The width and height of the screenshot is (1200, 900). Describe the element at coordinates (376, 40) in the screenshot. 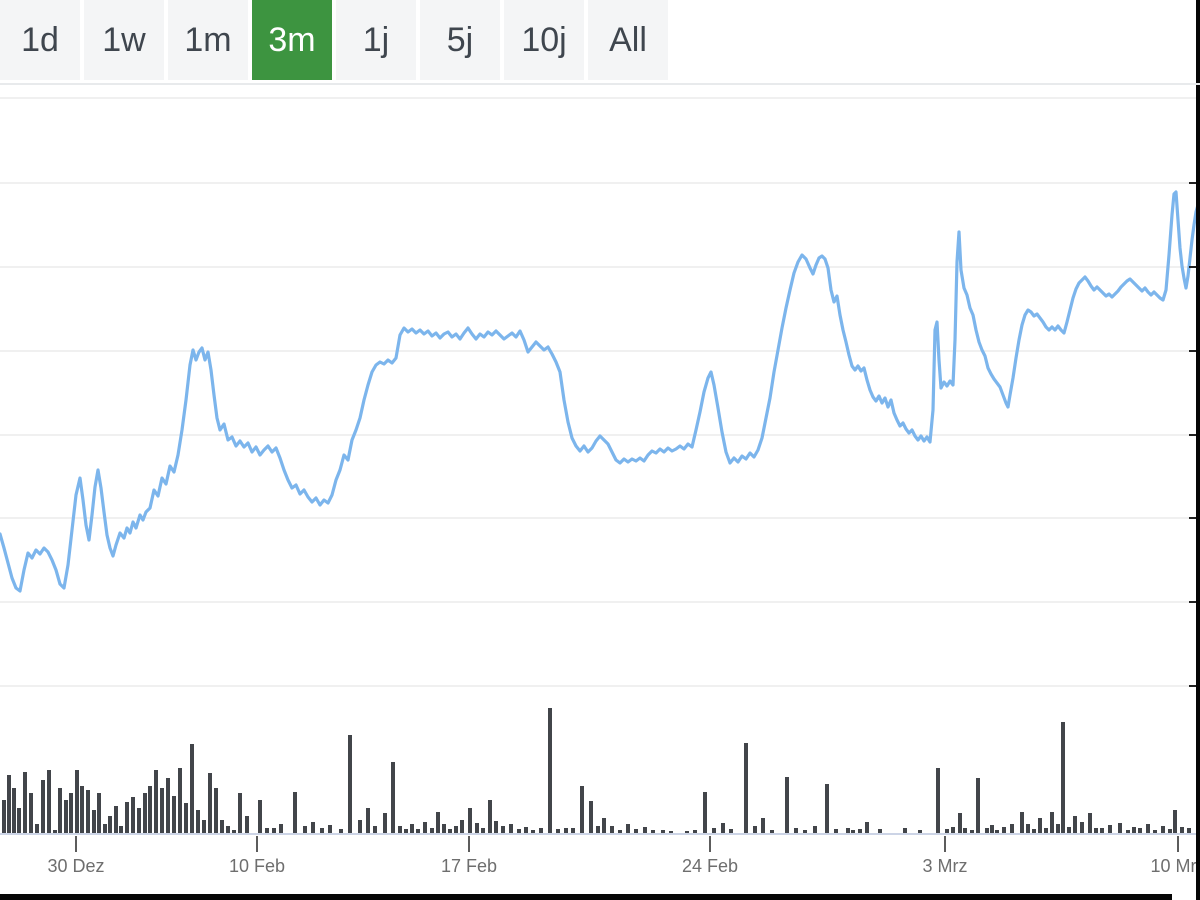

I see `range-button-1j: 1j` at that location.